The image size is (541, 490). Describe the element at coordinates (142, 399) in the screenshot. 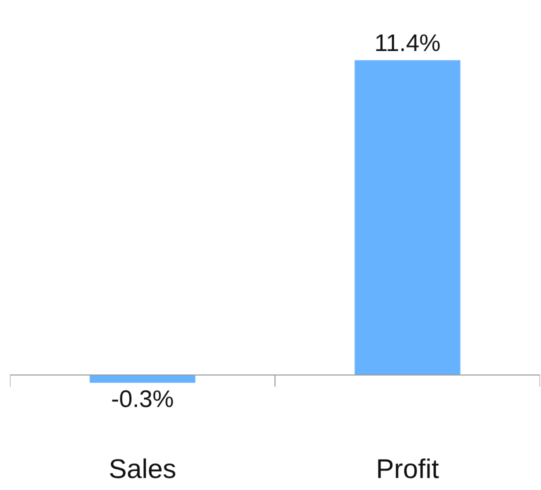

I see `data-label: -0.3%` at that location.